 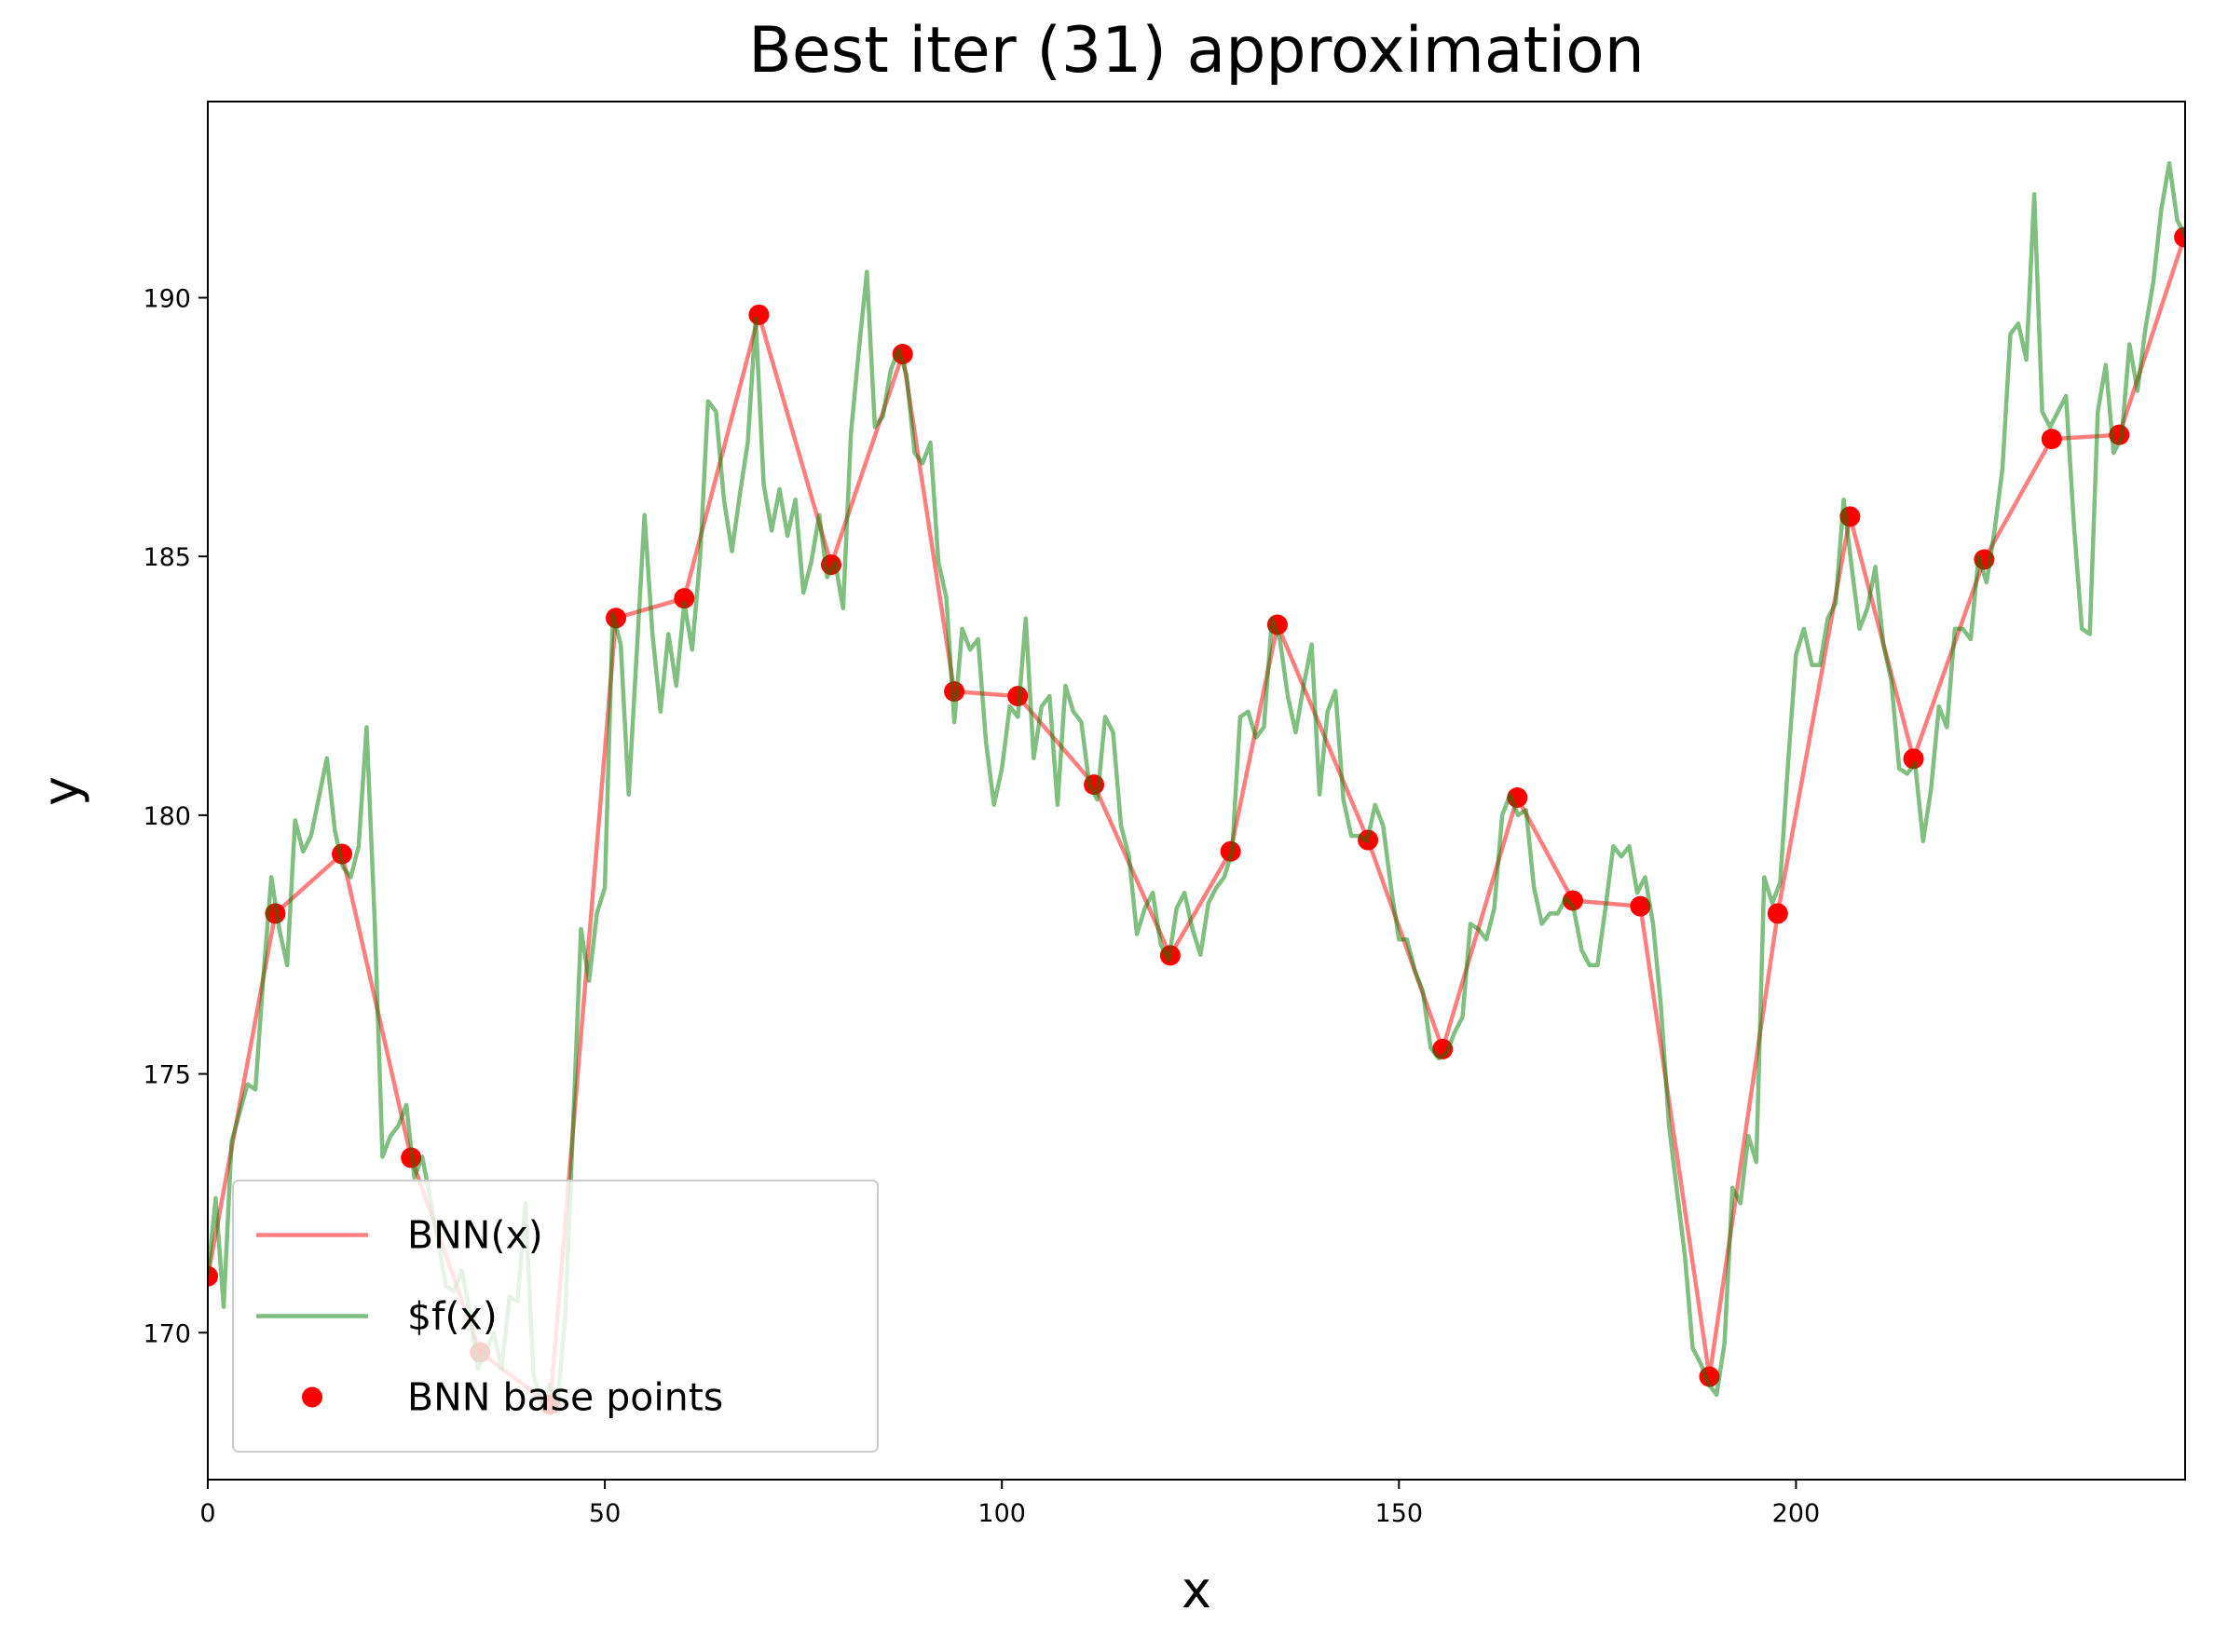 I want to click on legend-label: BNN base points, so click(x=565, y=1397).